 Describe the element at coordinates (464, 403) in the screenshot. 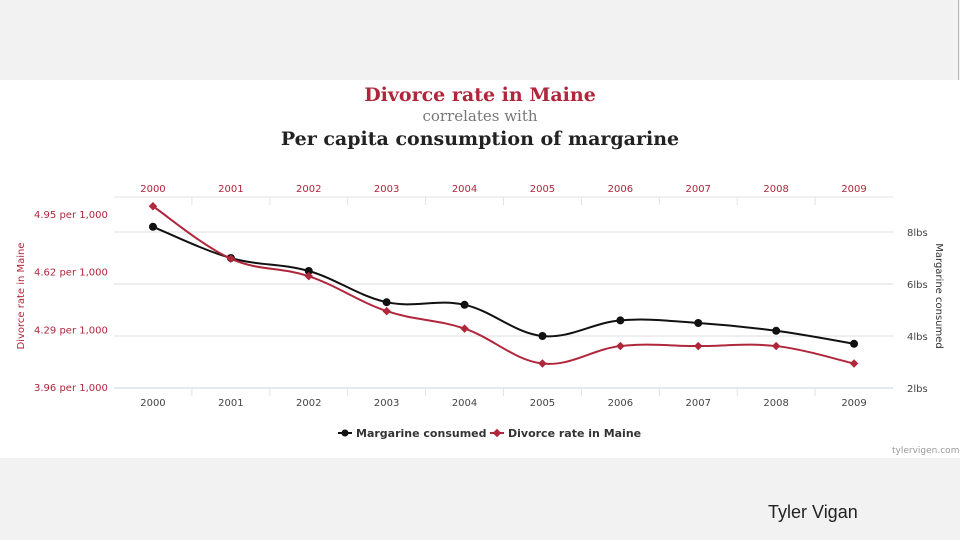

I see `x-tick-bottom-2004: 2004` at that location.